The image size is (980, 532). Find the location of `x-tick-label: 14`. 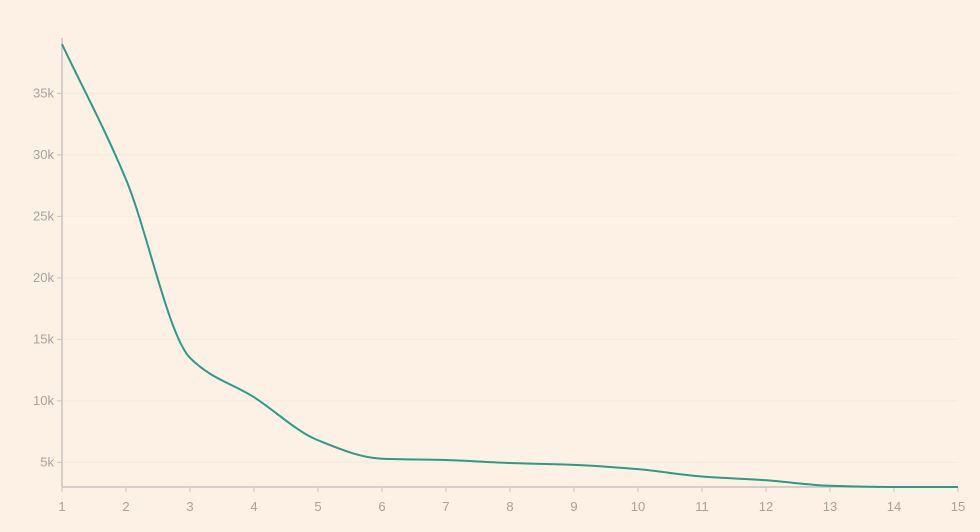

x-tick-label: 14 is located at coordinates (894, 506).